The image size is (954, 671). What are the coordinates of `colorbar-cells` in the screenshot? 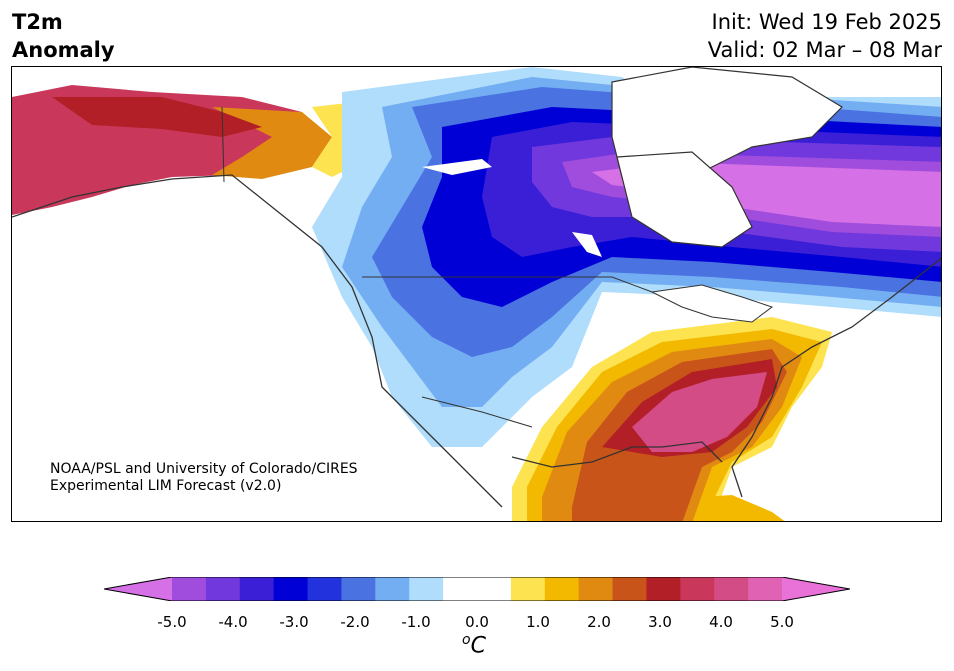 It's located at (477, 589).